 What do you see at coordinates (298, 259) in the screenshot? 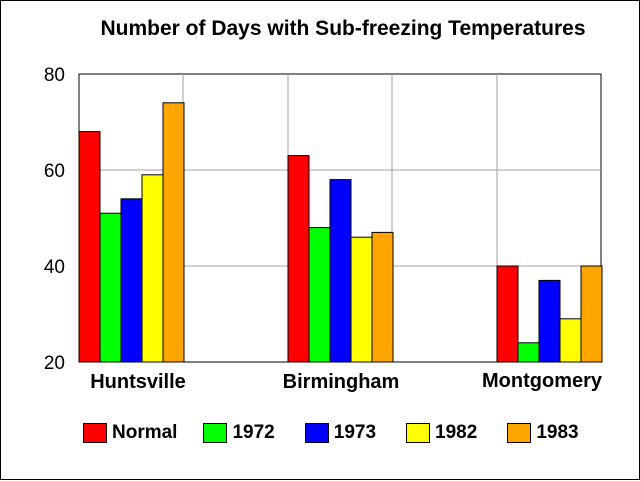
I see `bar-birmingham-normal` at bounding box center [298, 259].